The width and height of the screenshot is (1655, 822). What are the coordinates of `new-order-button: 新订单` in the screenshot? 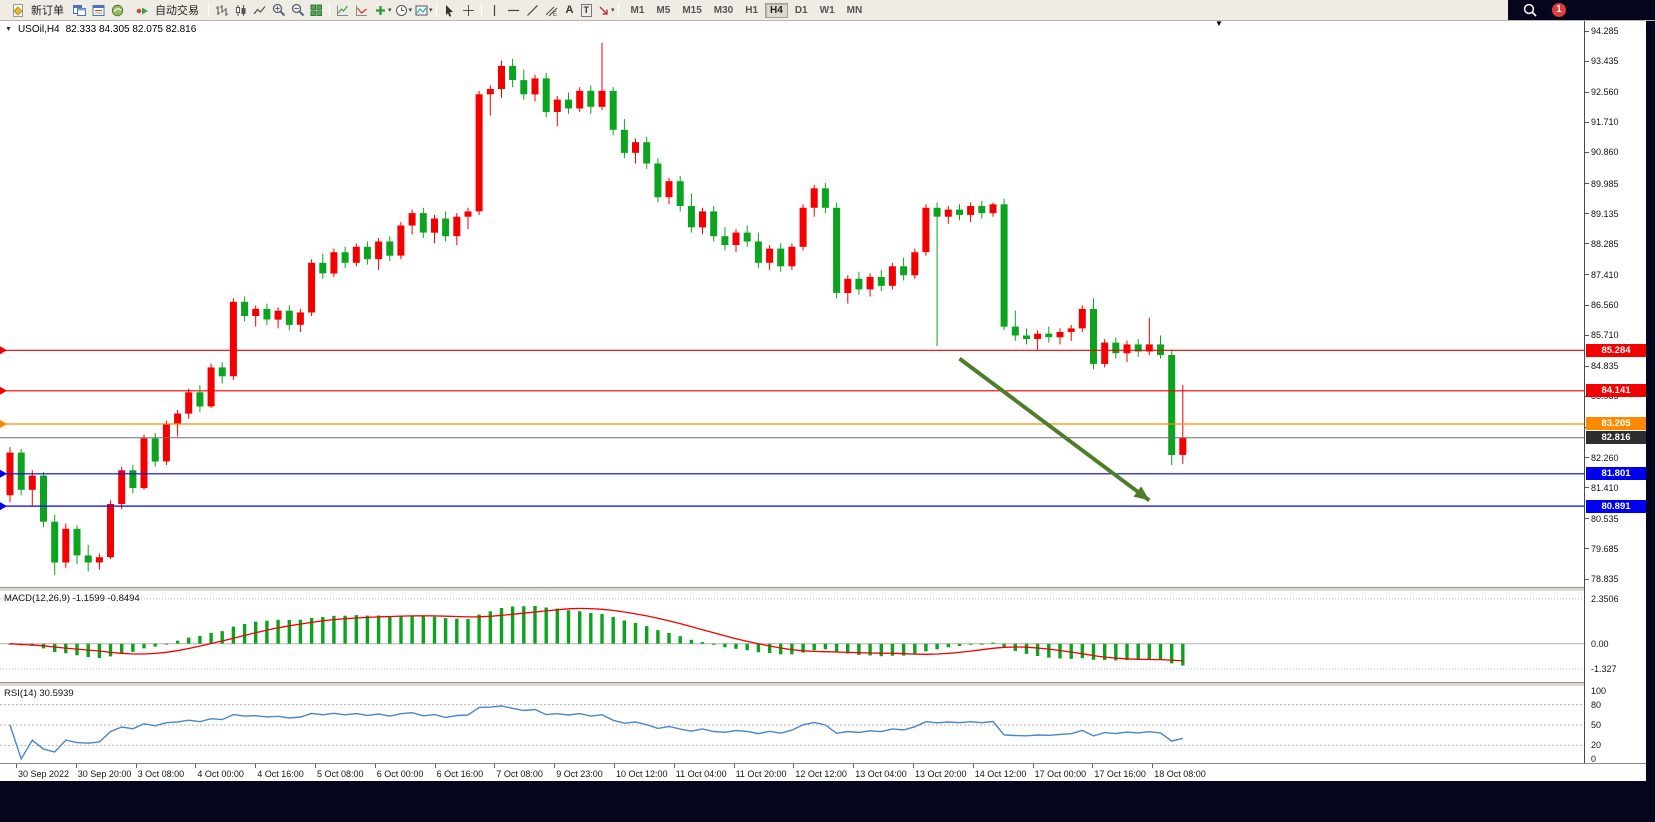 It's located at (36, 11).